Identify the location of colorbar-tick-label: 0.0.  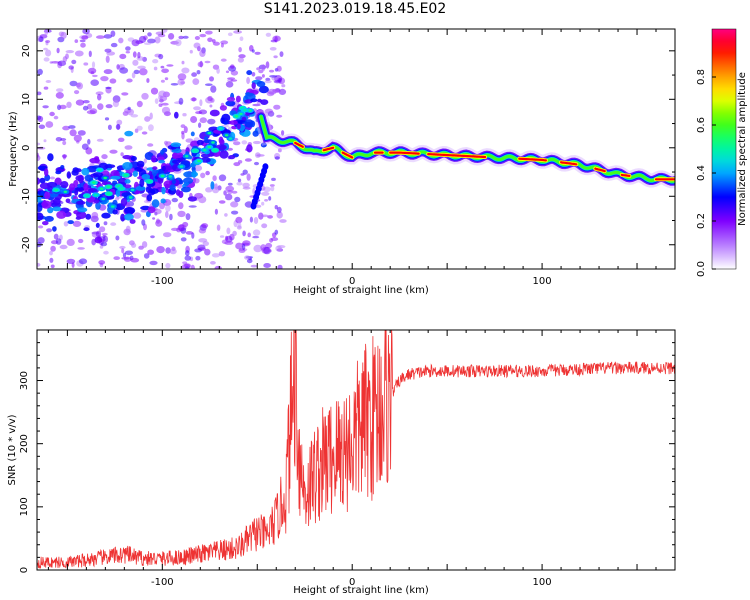
(701, 269).